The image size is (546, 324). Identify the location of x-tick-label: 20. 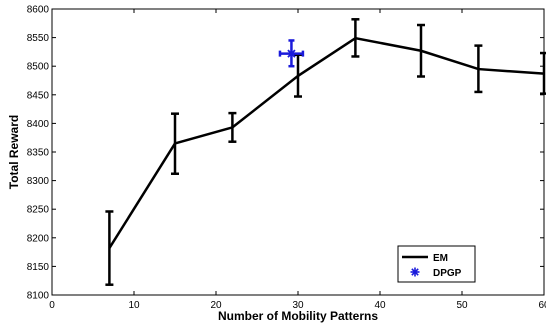
(216, 305).